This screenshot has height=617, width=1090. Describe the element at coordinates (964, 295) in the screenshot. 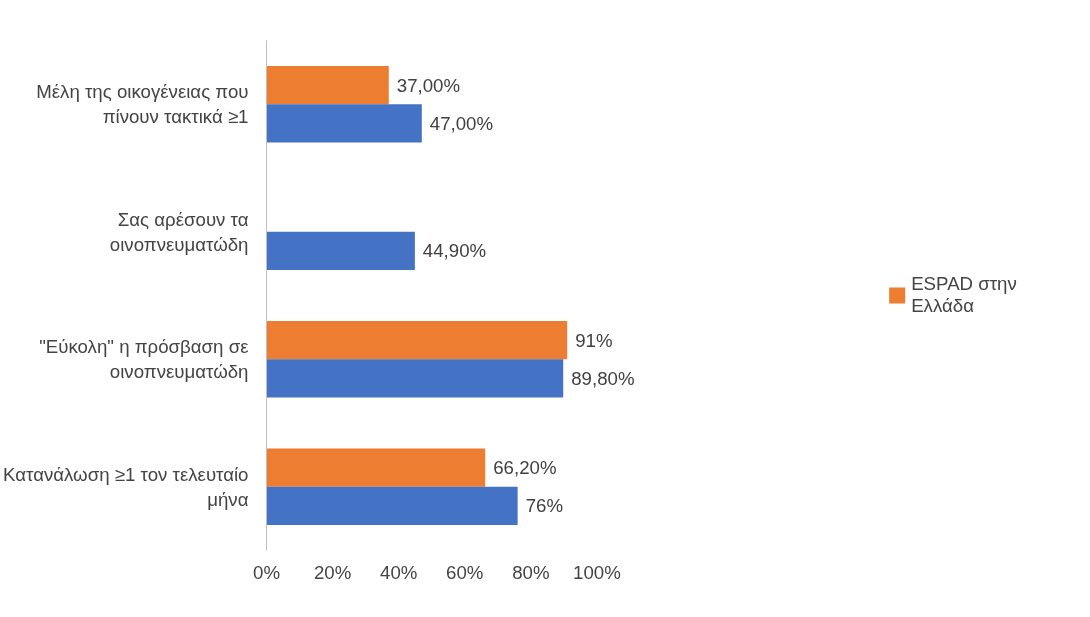

I see `legend-label: ESPAD στην Ελλάδα` at that location.